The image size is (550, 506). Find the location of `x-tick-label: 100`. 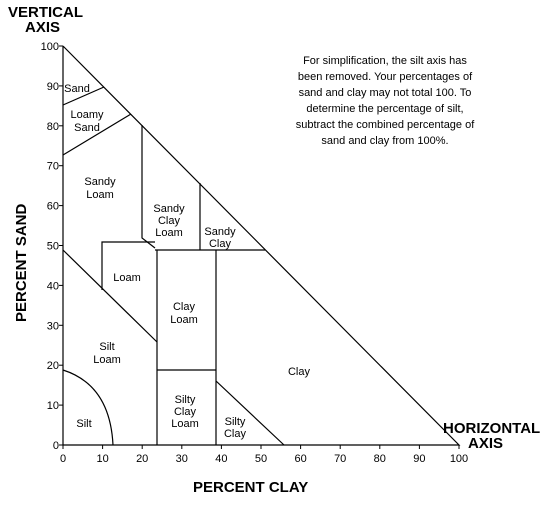

x-tick-label: 100 is located at coordinates (459, 459).